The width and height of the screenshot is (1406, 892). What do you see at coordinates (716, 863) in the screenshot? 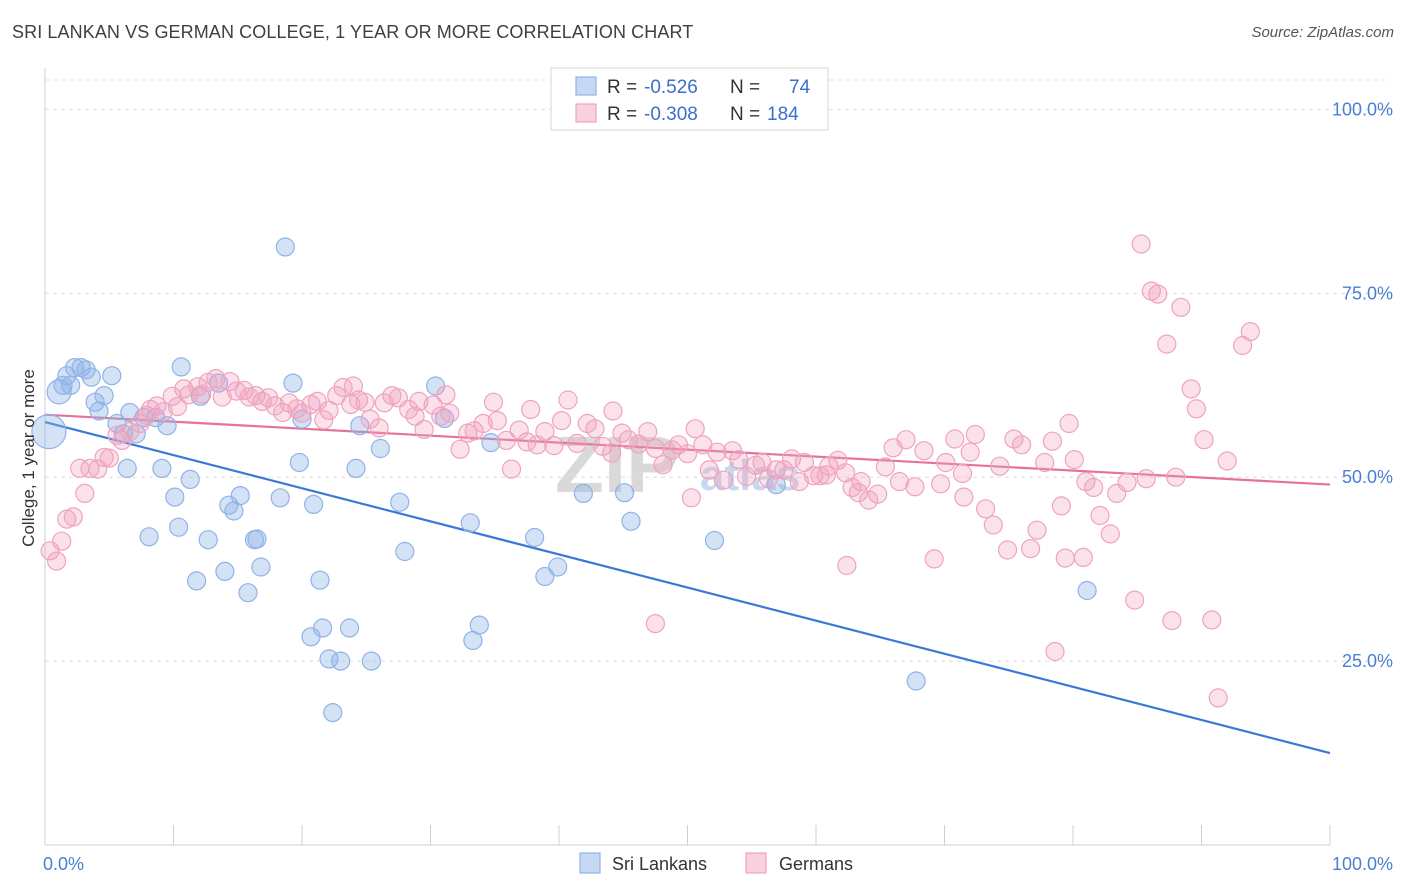
I see `bottom-legend: Sri Lankans Germans` at bounding box center [716, 863].